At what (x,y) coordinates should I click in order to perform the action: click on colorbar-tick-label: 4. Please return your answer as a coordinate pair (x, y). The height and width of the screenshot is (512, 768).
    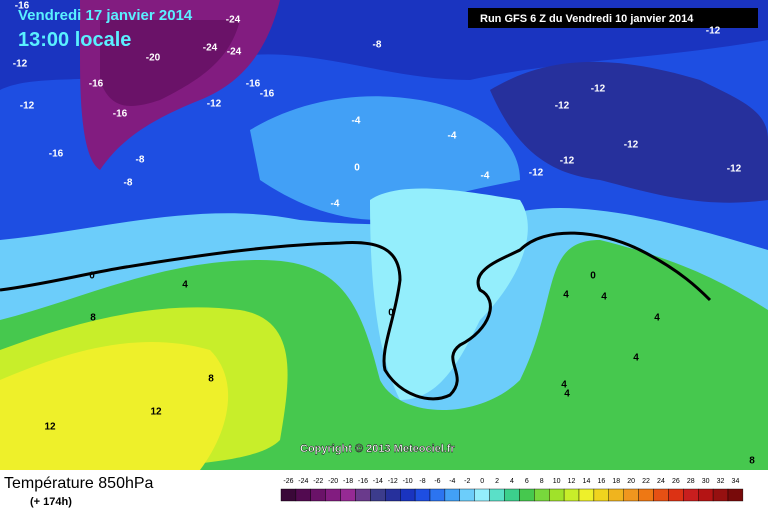
    Looking at the image, I should click on (512, 481).